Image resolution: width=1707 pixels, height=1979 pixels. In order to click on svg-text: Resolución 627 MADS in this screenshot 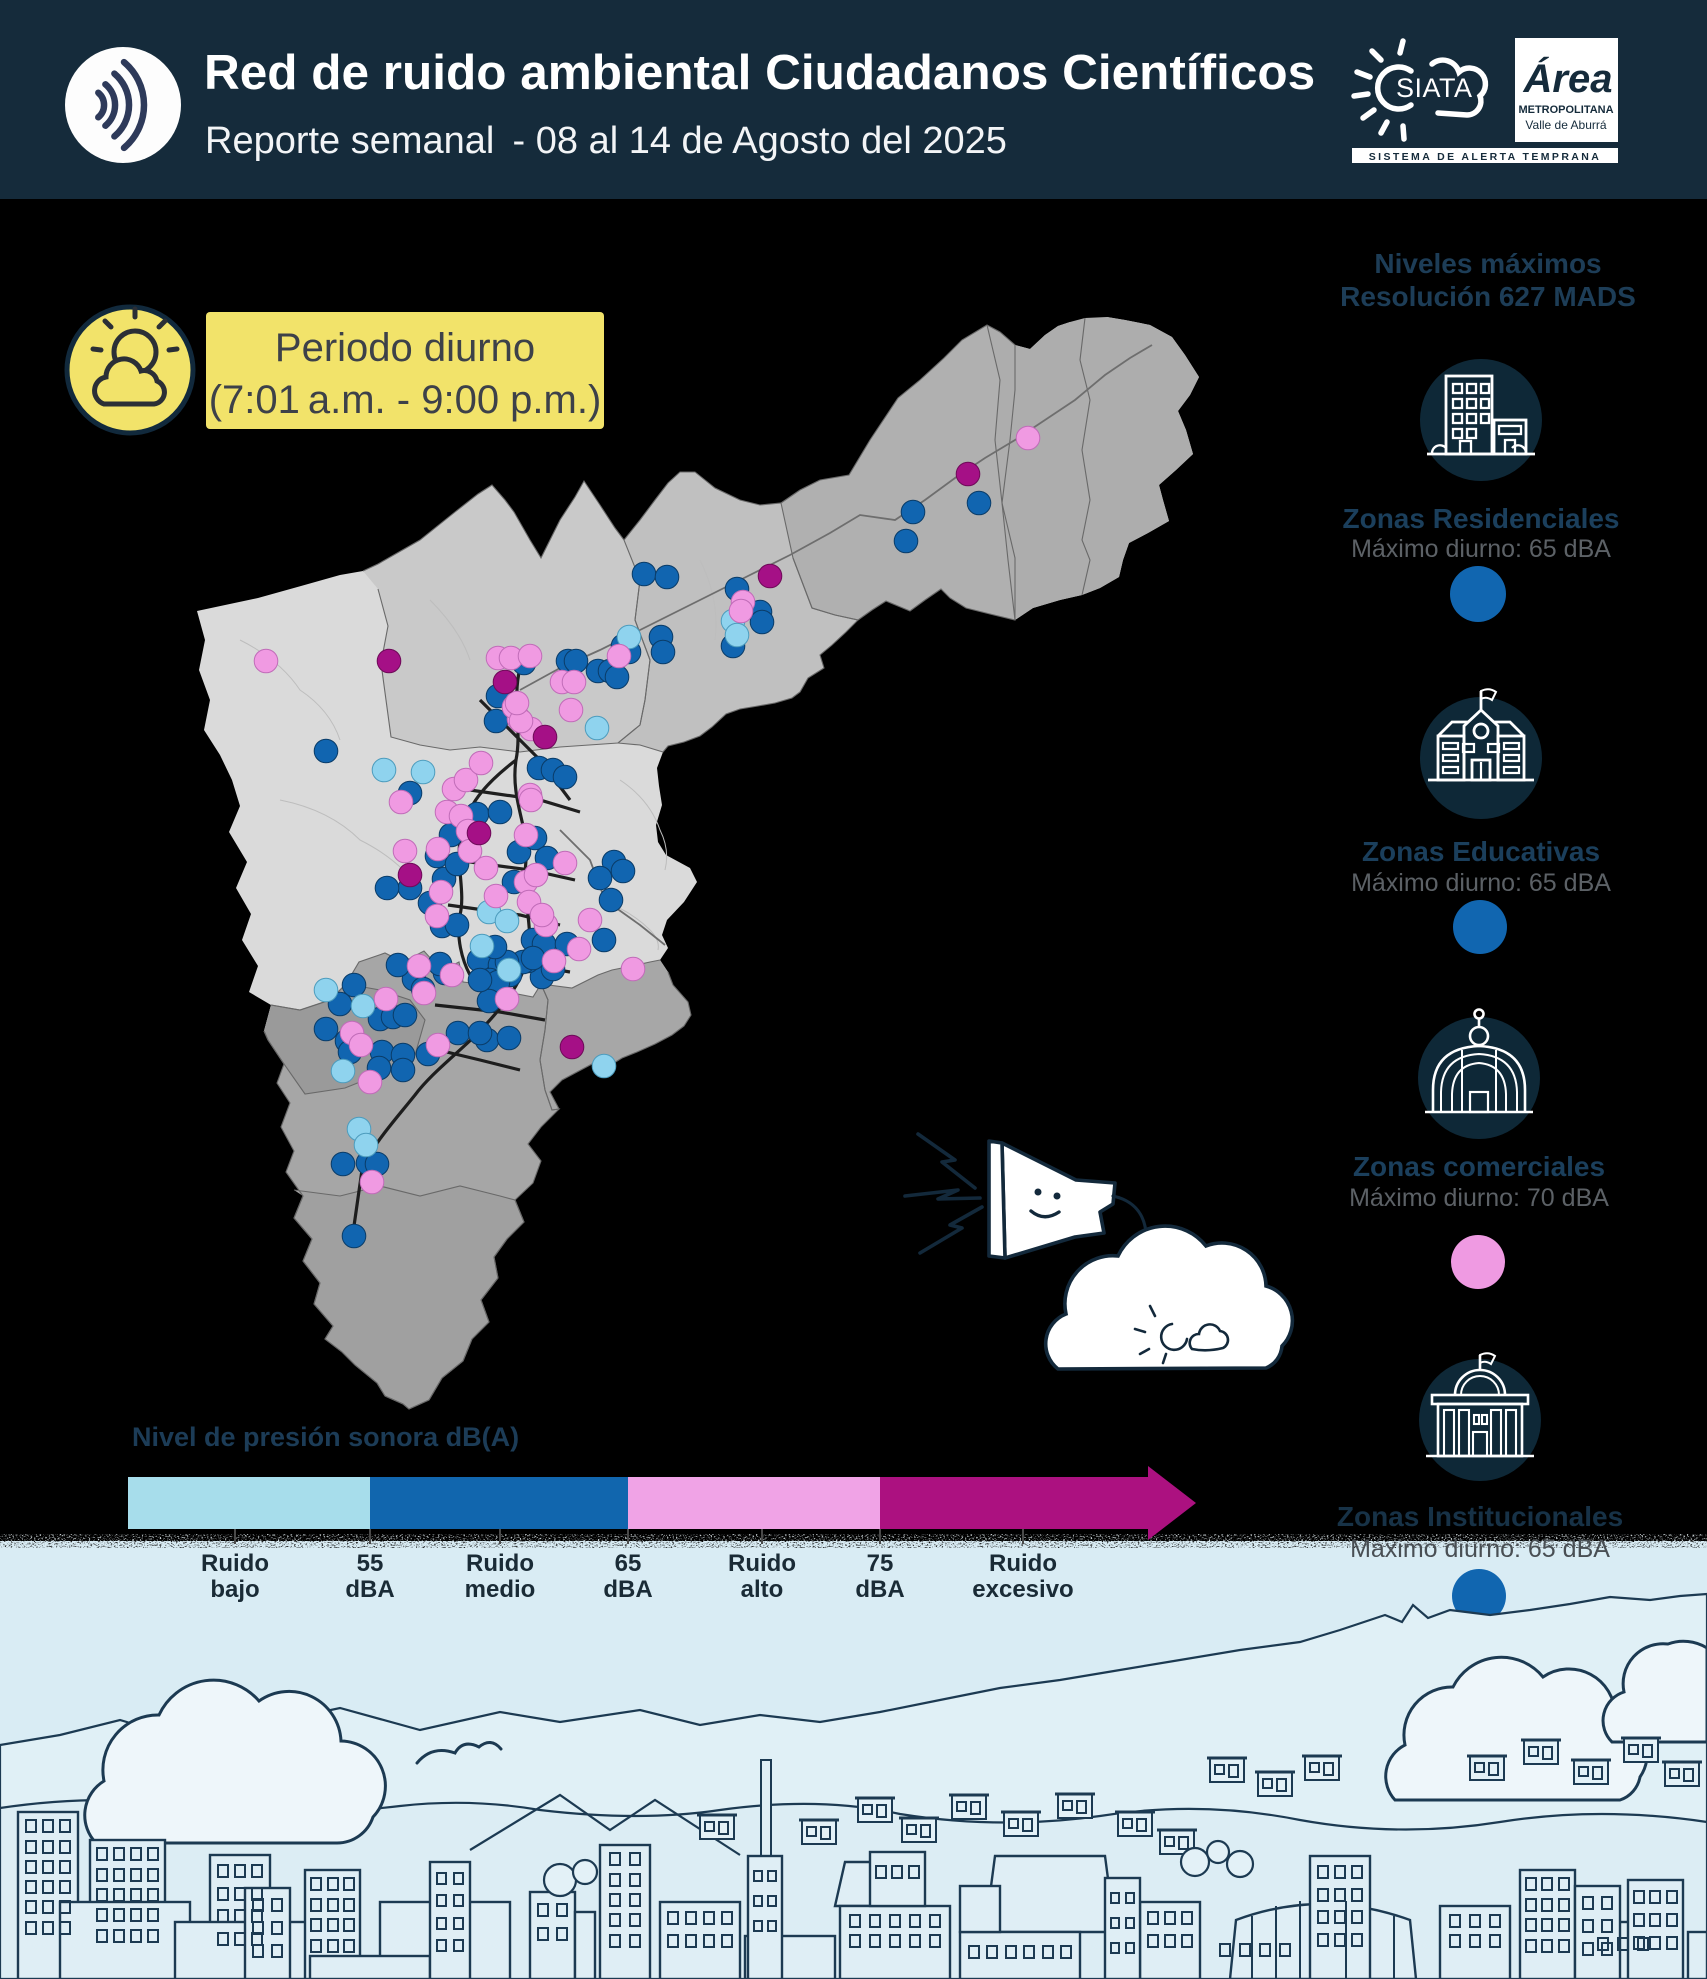, I will do `click(1488, 296)`.